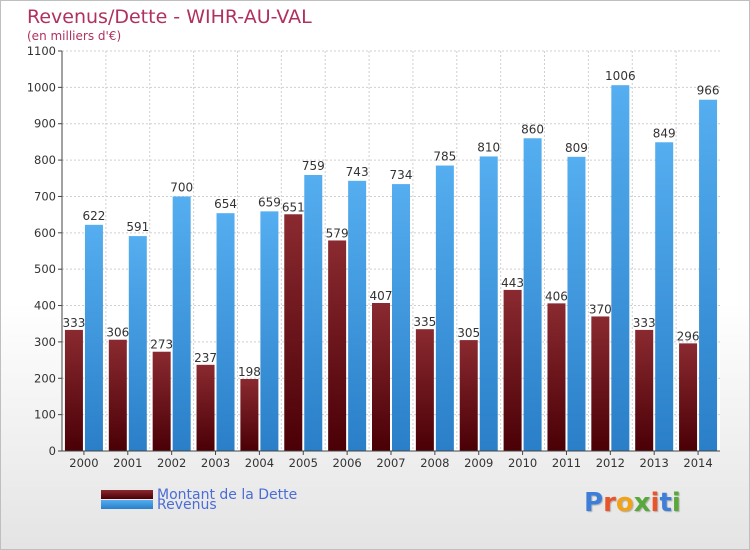  Describe the element at coordinates (181, 187) in the screenshot. I see `data-label-revenus: 700` at that location.